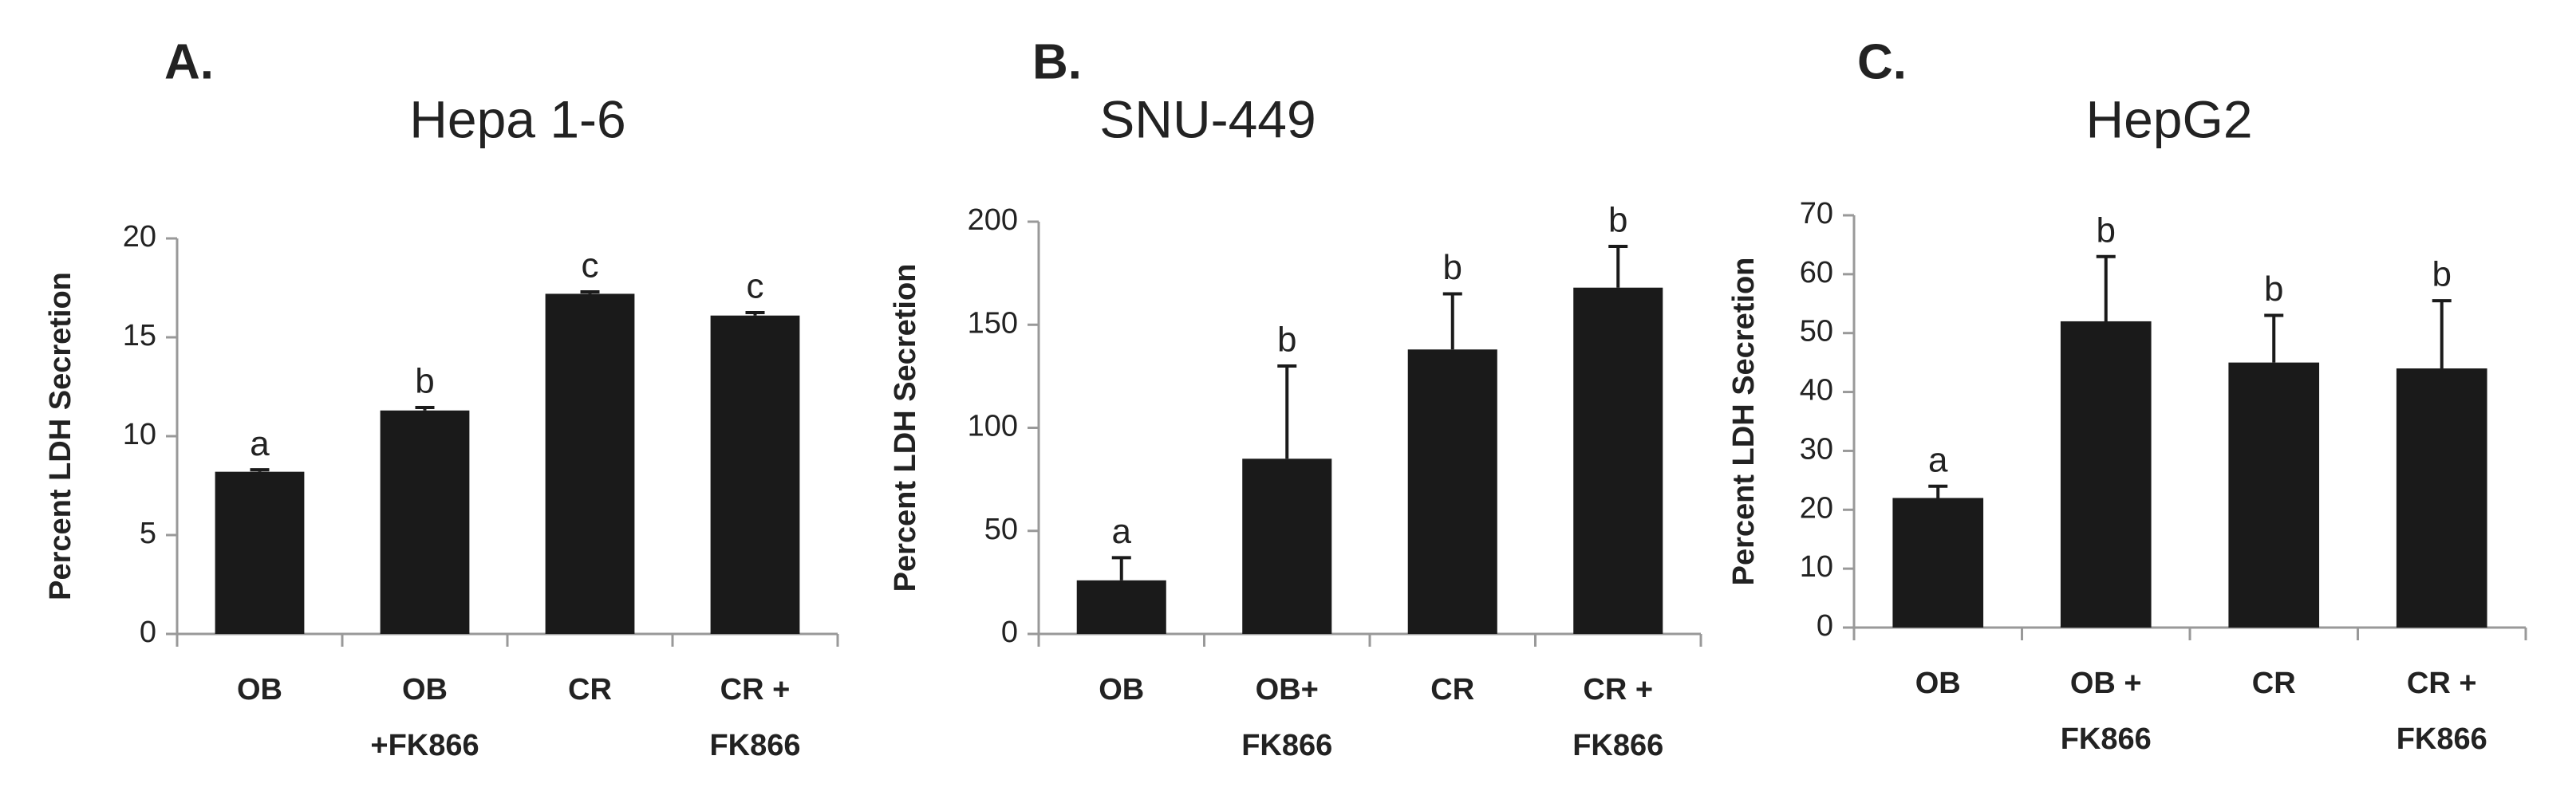 This screenshot has height=799, width=2576. What do you see at coordinates (1817, 449) in the screenshot?
I see `y-tick-label: 30` at bounding box center [1817, 449].